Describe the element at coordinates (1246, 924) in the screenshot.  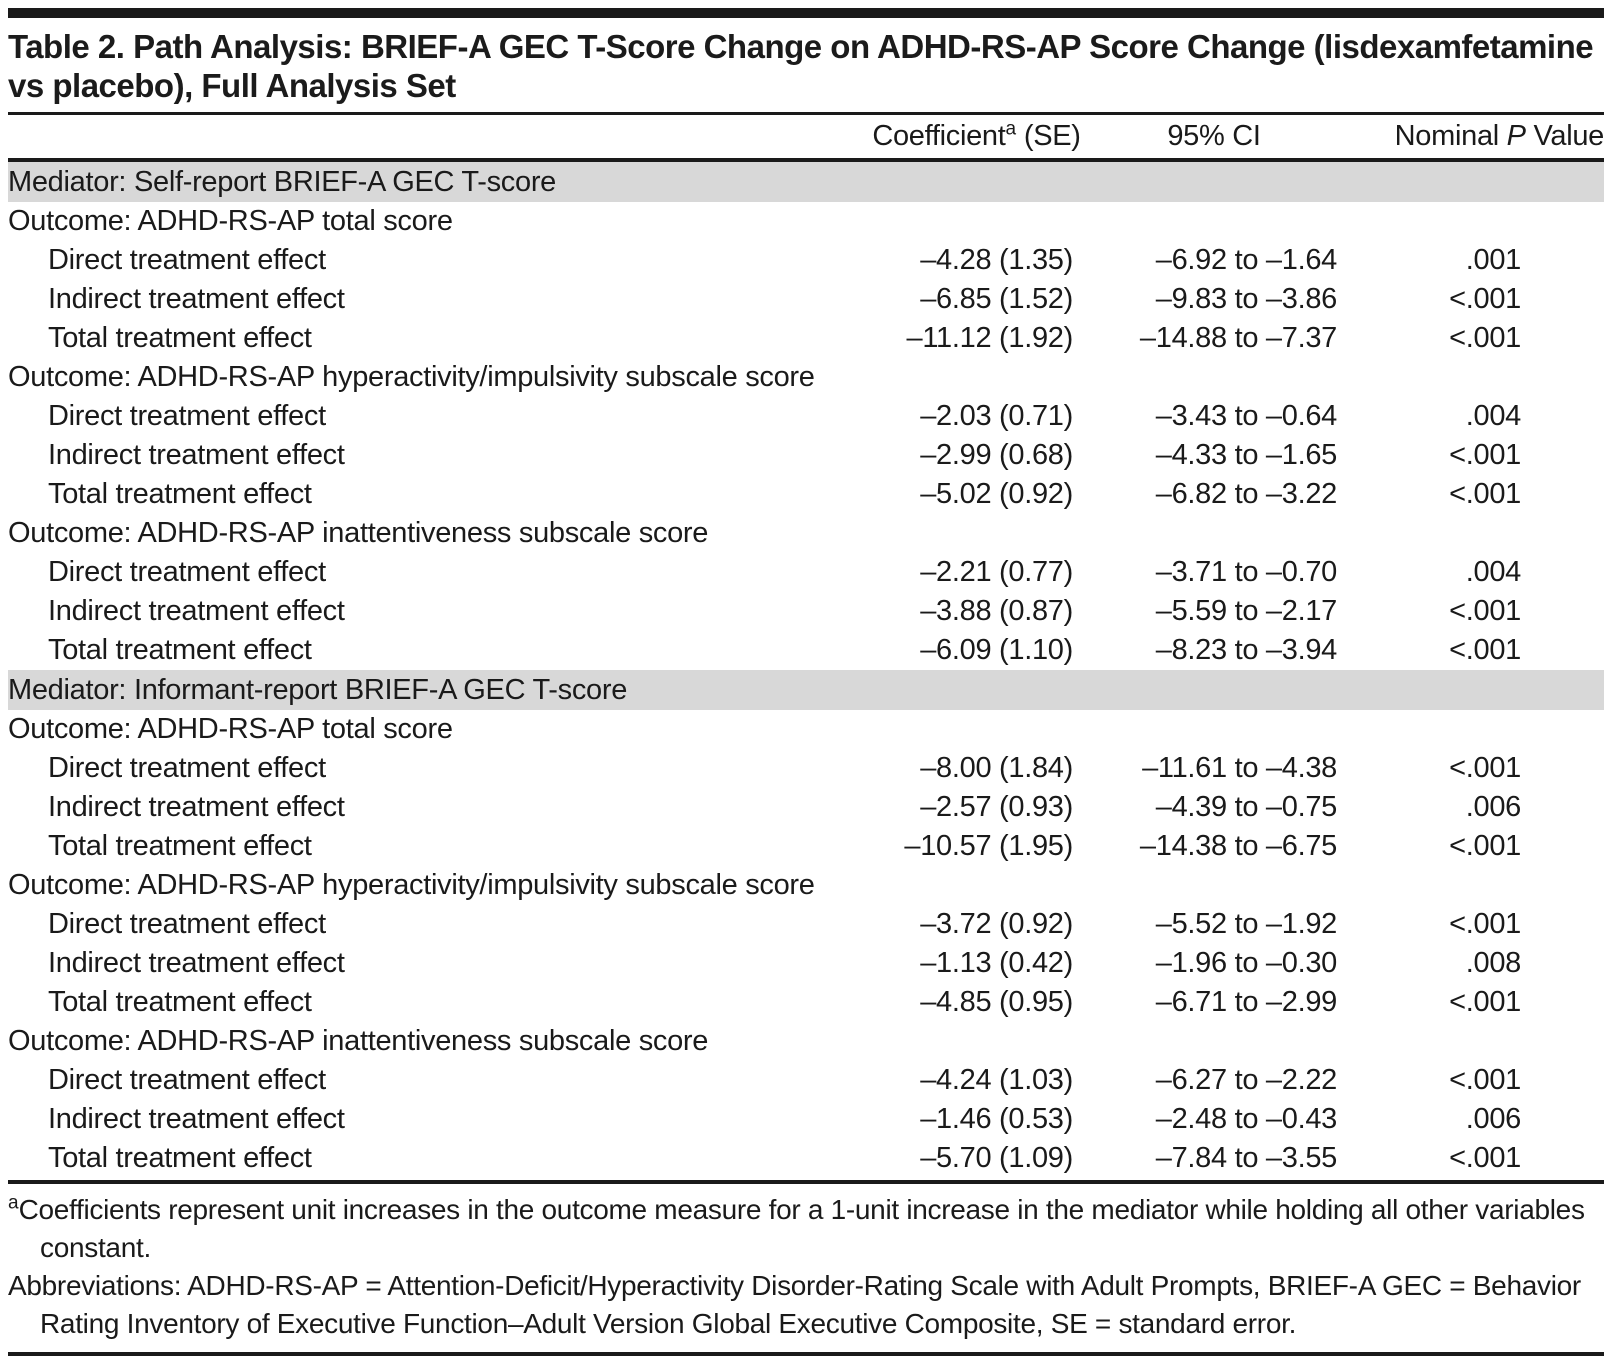
I see `ci-value: –5.52 to –1.92` at that location.